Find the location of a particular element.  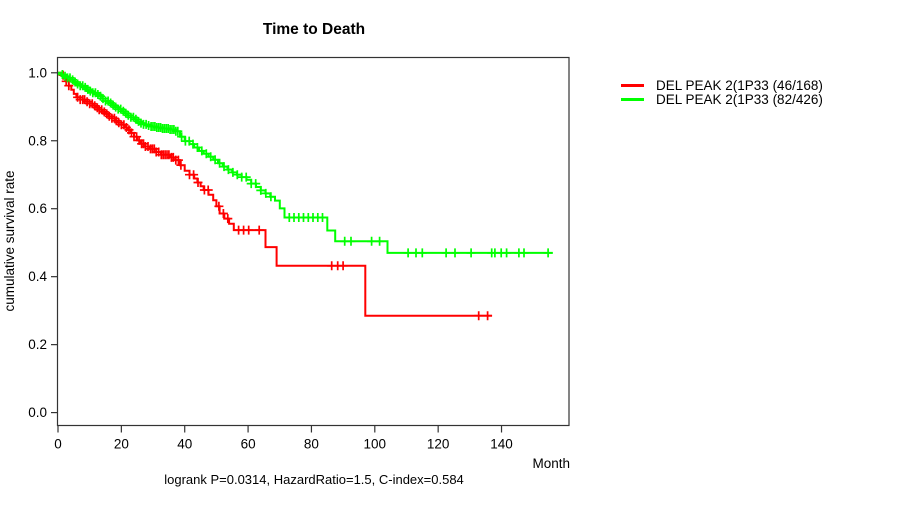

x-tick-label: 0 is located at coordinates (58, 444).